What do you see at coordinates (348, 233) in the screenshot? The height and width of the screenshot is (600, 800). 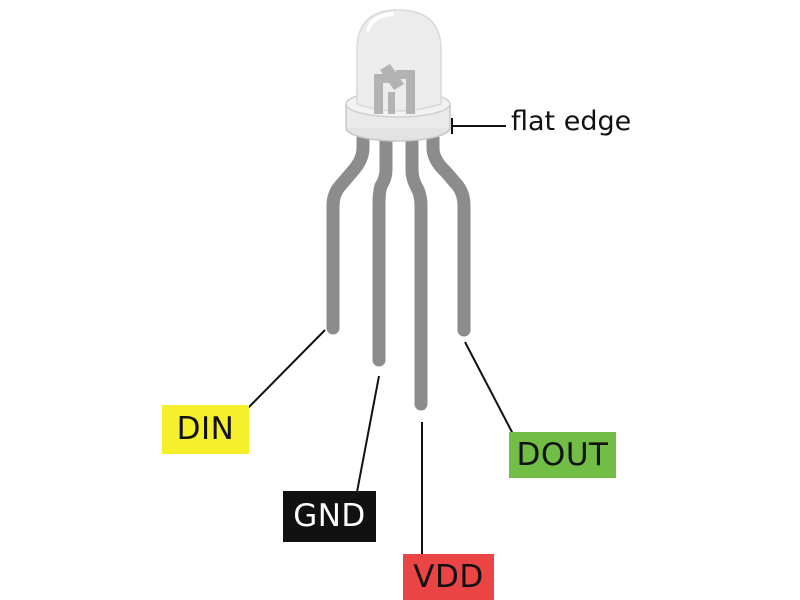 I see `lead-din` at bounding box center [348, 233].